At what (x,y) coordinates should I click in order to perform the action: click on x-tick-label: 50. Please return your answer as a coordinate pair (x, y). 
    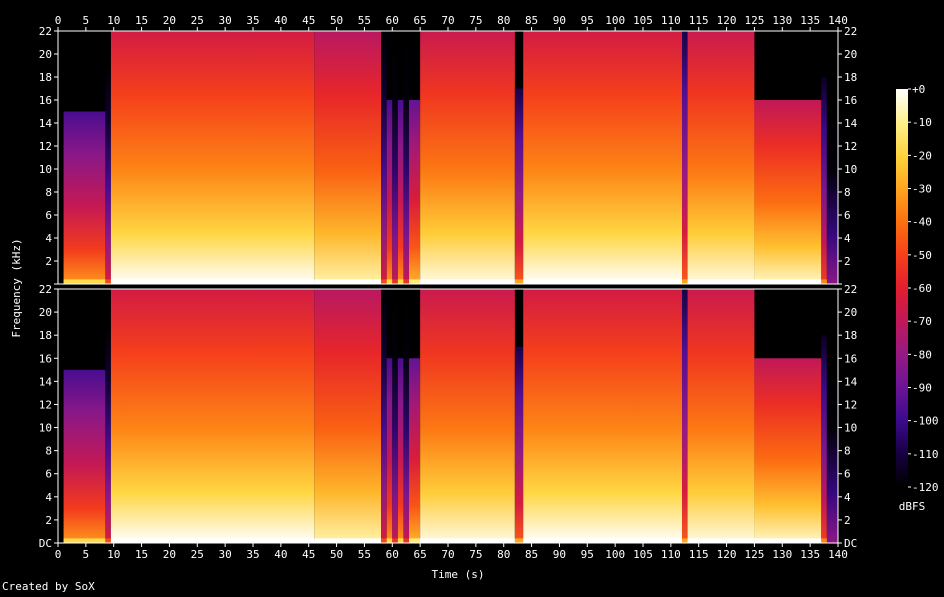
    Looking at the image, I should click on (336, 20).